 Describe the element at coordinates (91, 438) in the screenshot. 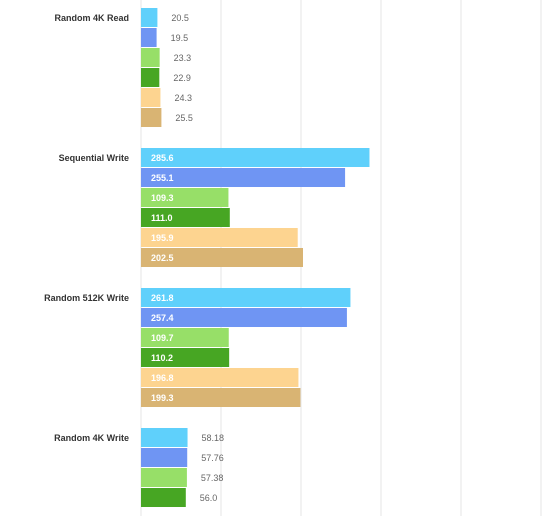

I see `category-label: Random 4K Write` at that location.